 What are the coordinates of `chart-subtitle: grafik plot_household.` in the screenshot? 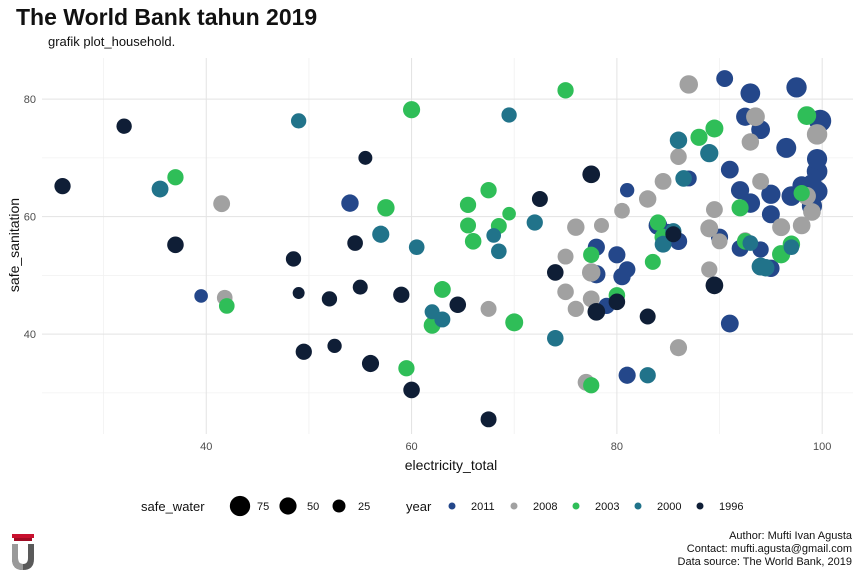 It's located at (112, 41).